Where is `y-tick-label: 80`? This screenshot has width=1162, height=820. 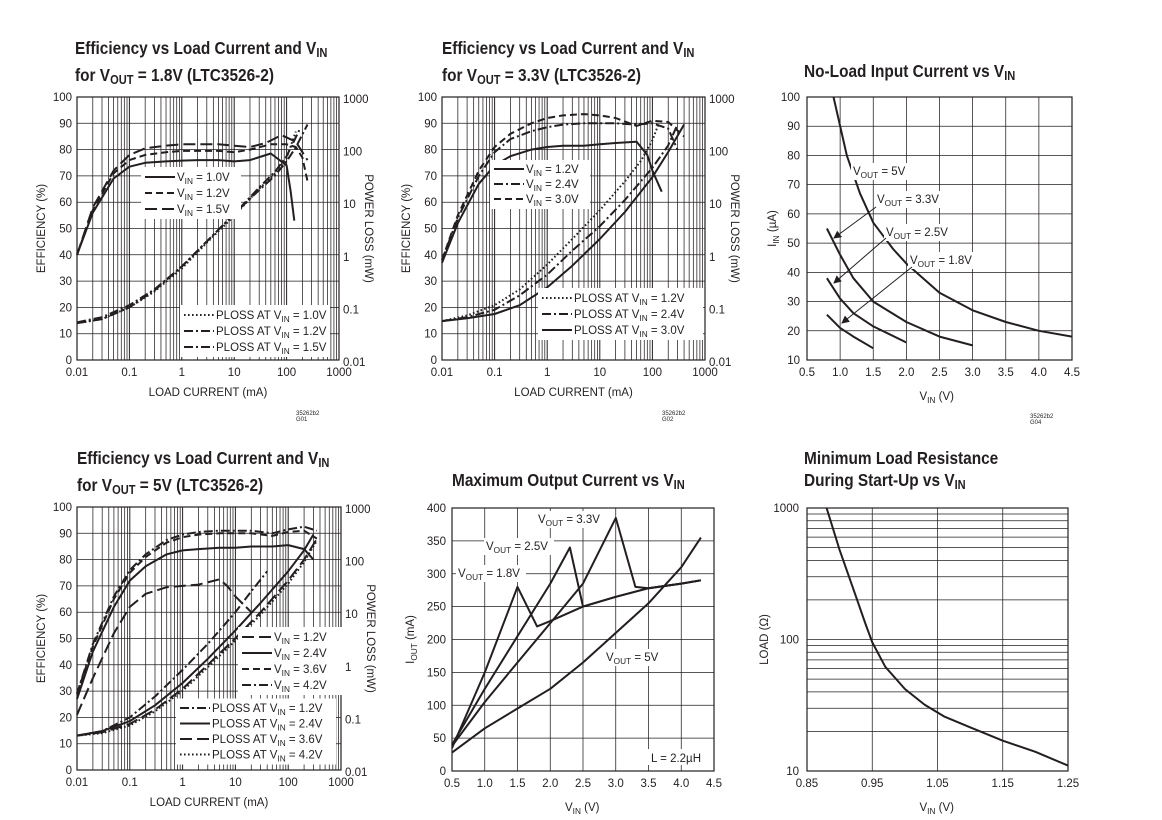
y-tick-label: 80 is located at coordinates (65, 561).